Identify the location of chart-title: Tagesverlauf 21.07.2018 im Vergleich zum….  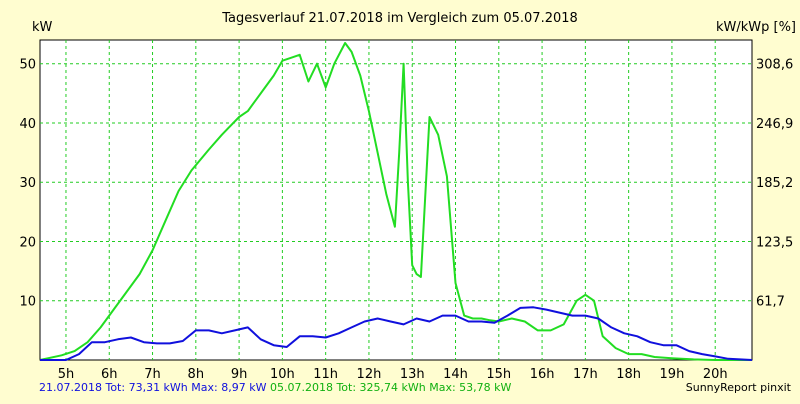
(399, 18).